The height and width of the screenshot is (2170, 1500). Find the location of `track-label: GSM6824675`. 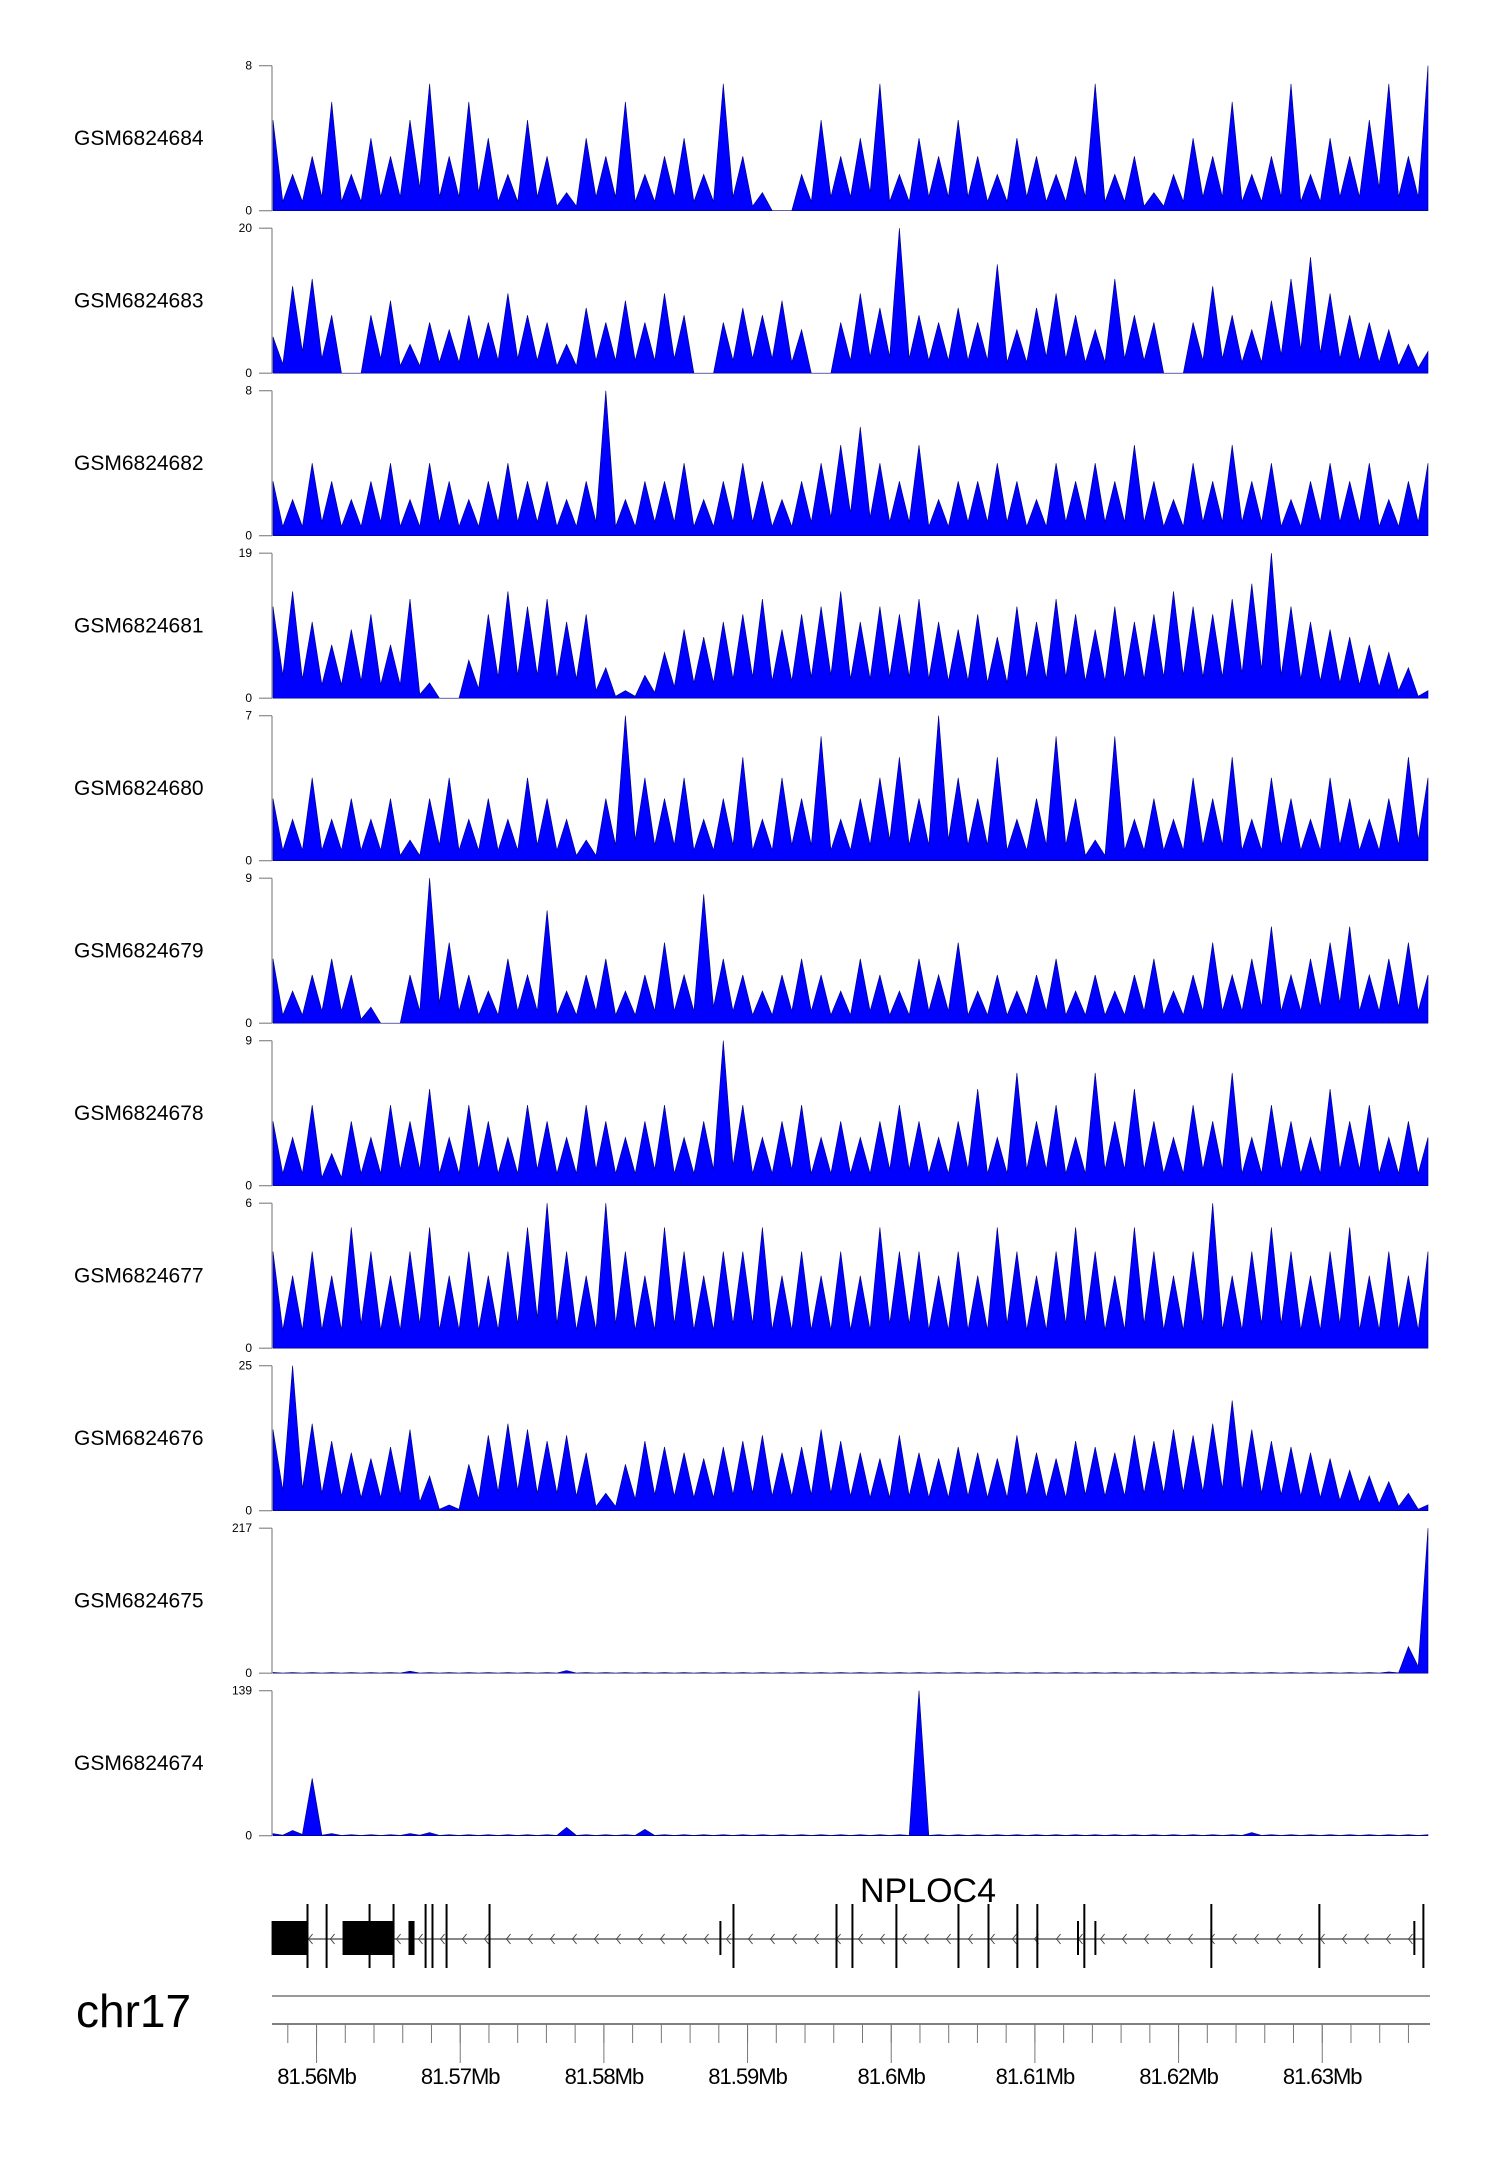

track-label: GSM6824675 is located at coordinates (139, 1601).